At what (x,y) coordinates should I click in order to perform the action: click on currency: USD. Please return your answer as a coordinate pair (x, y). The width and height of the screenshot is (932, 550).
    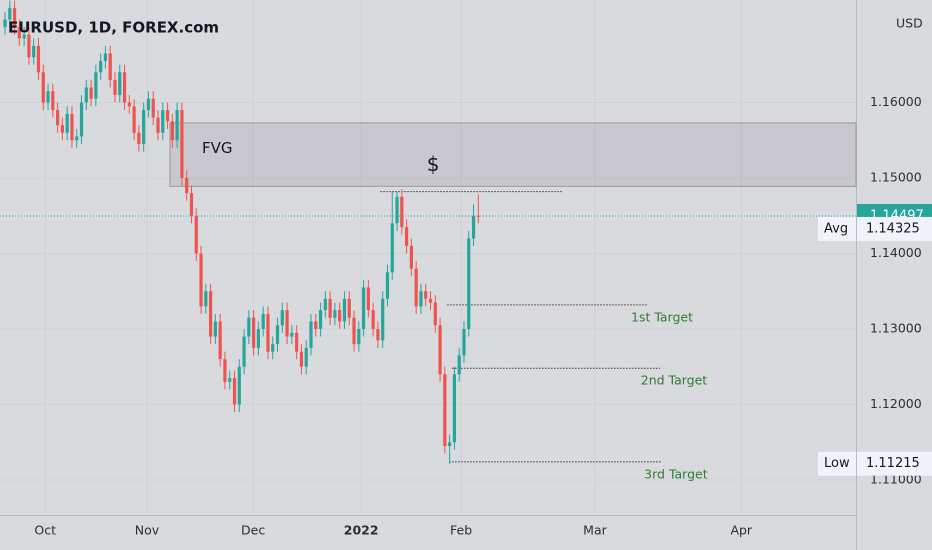
    Looking at the image, I should click on (909, 23).